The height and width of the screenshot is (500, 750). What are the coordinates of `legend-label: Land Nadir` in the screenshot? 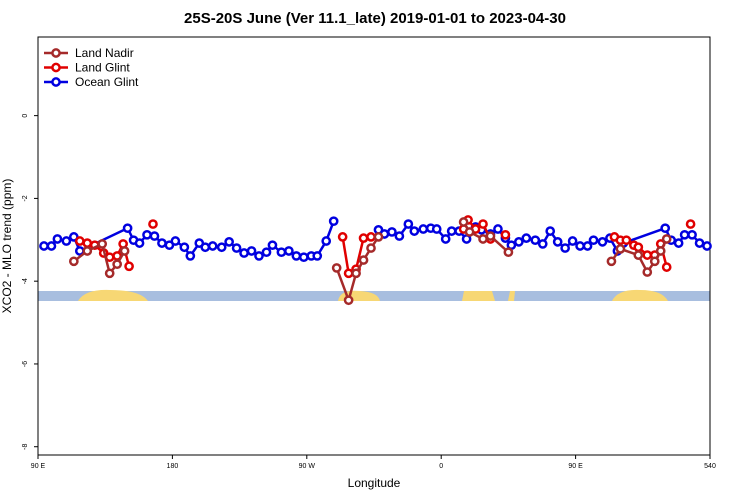 It's located at (104, 53).